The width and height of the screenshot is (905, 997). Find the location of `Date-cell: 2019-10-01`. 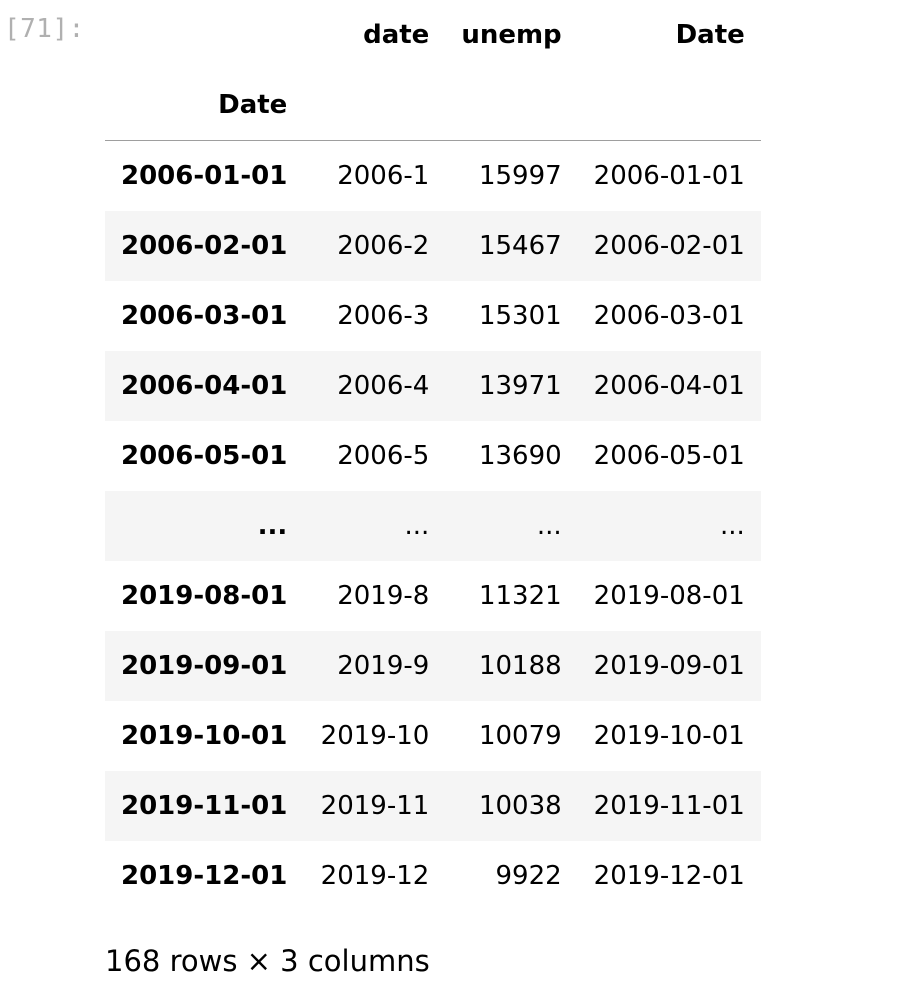

Date-cell: 2019-10-01 is located at coordinates (669, 736).